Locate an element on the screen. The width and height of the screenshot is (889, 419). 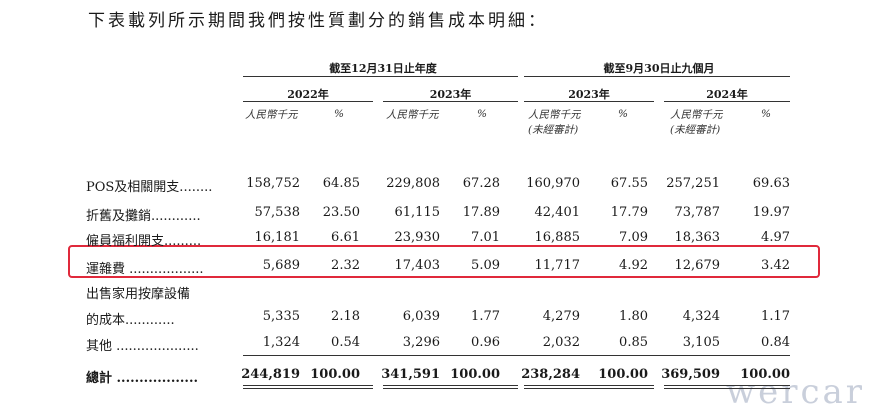
table-cell: 12,679 is located at coordinates (697, 265).